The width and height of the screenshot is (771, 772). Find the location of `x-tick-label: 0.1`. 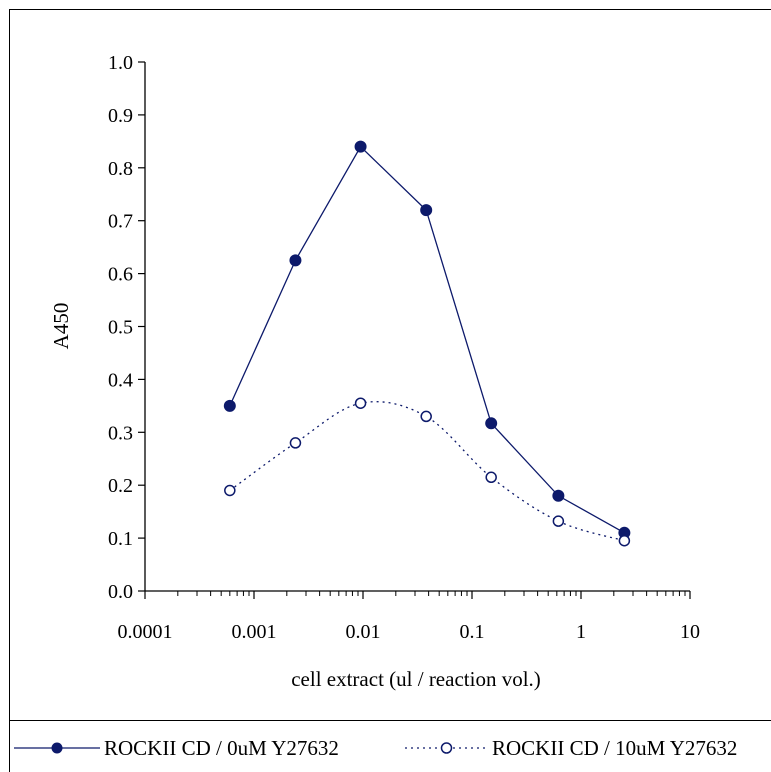

x-tick-label: 0.1 is located at coordinates (472, 632).